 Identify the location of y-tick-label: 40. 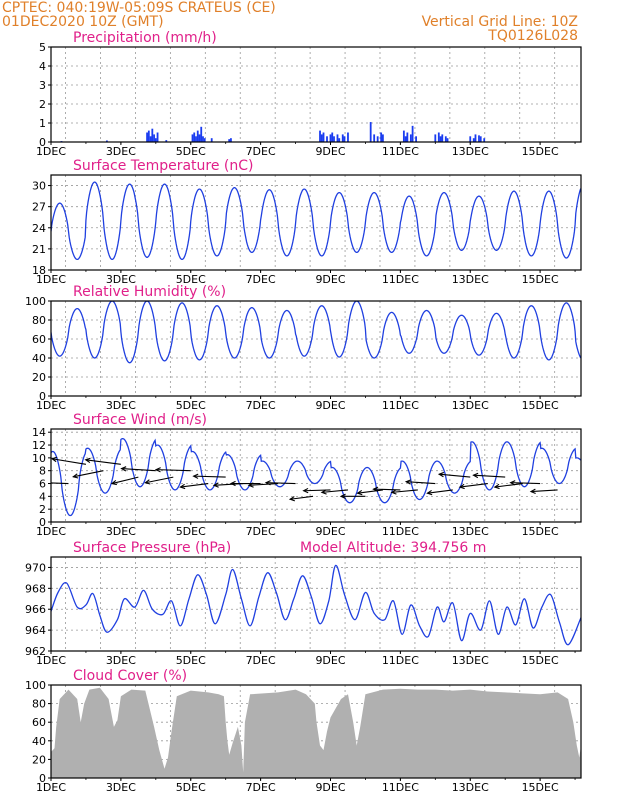
(39, 741).